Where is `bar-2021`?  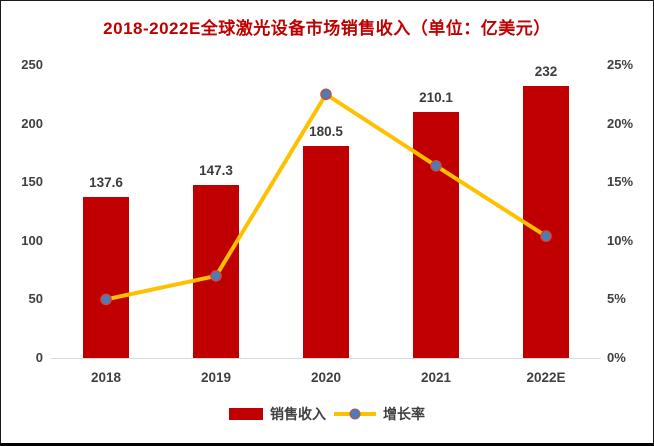
bar-2021 is located at coordinates (436, 234).